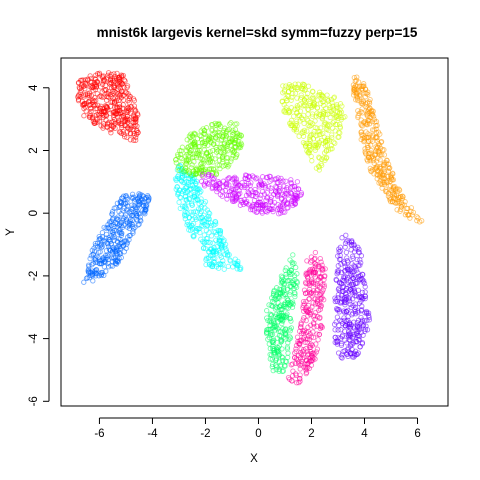 This screenshot has width=480, height=480. Describe the element at coordinates (34, 213) in the screenshot. I see `y-tick-label: 0` at that location.